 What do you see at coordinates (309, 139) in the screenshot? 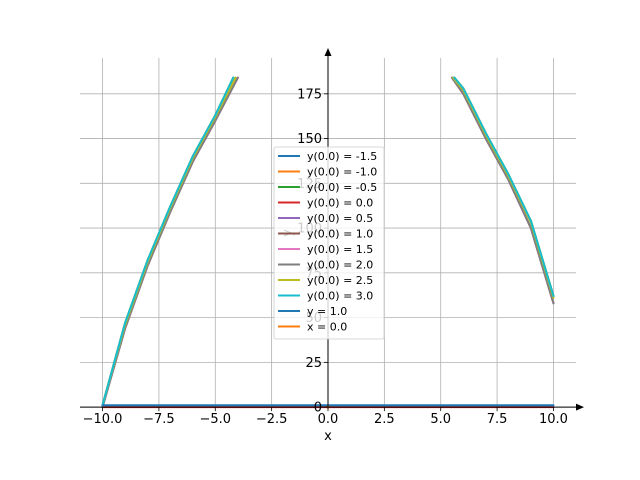
I see `y-tick-label-6: 150` at bounding box center [309, 139].